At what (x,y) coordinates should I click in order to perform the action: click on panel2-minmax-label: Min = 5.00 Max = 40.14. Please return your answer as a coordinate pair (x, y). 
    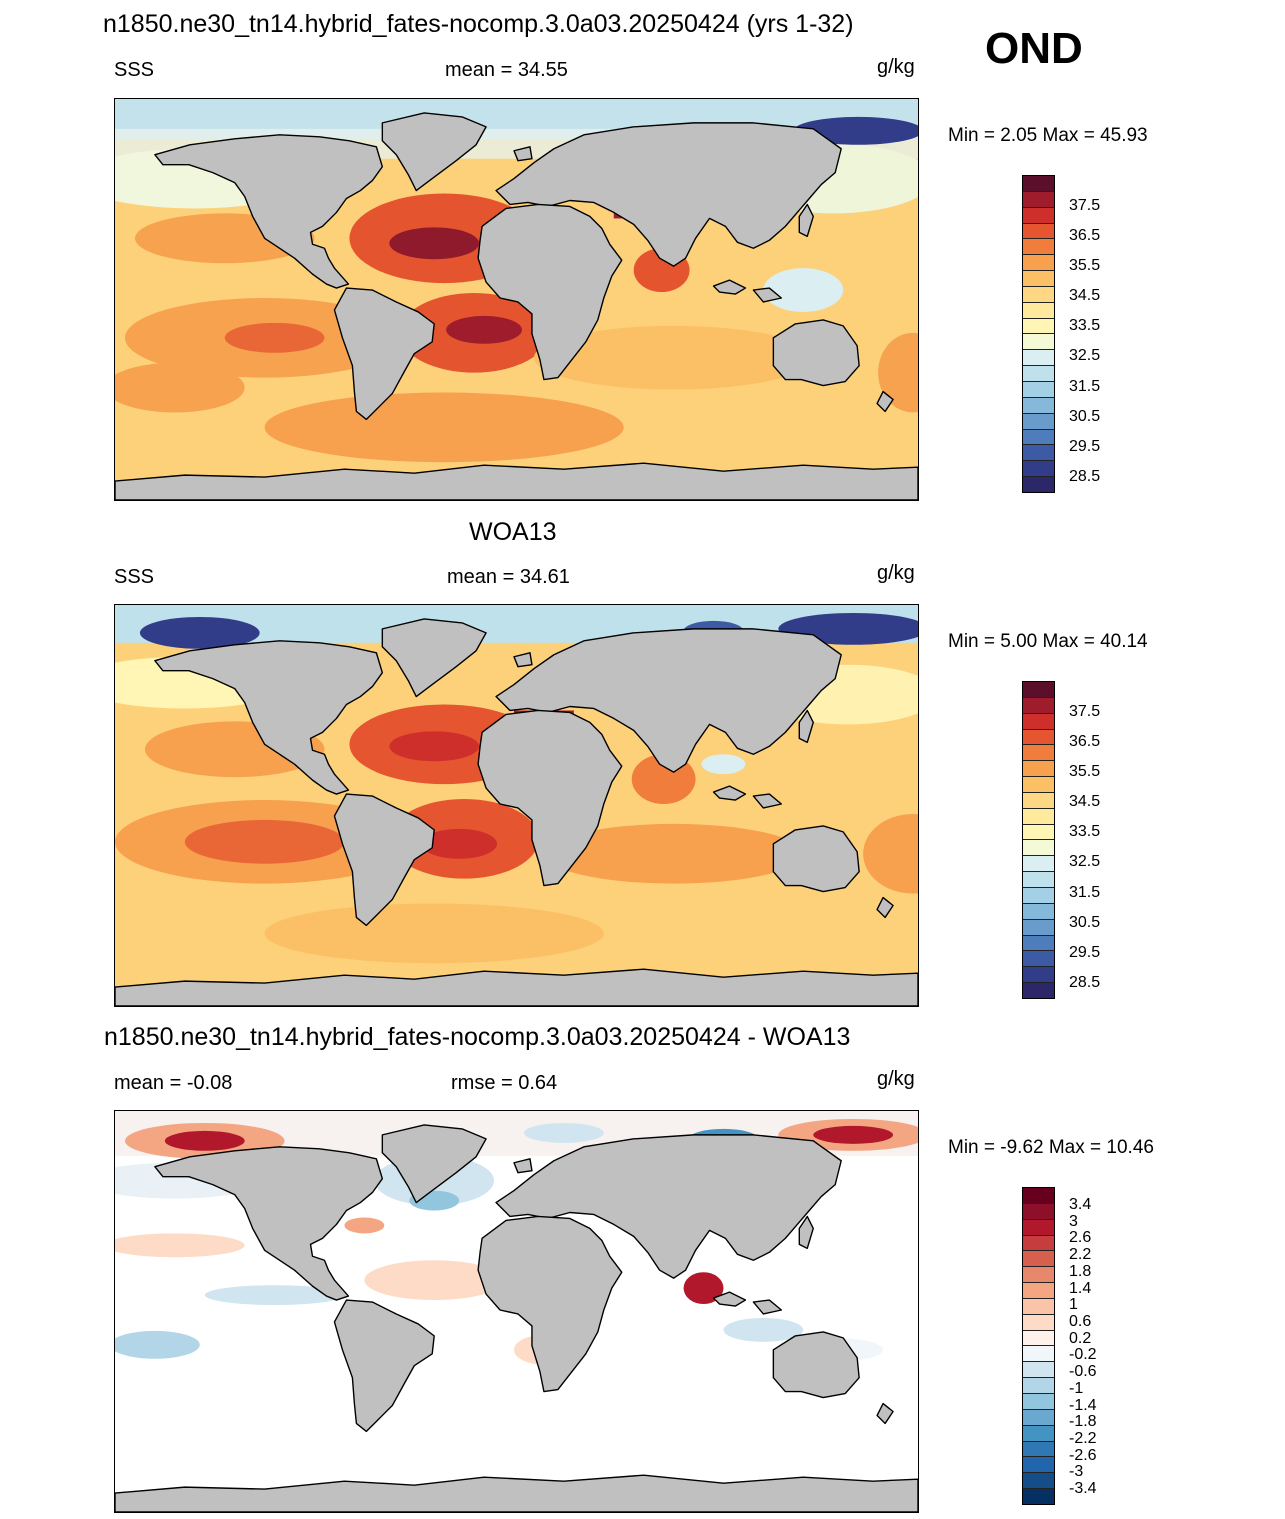
    Looking at the image, I should click on (1048, 641).